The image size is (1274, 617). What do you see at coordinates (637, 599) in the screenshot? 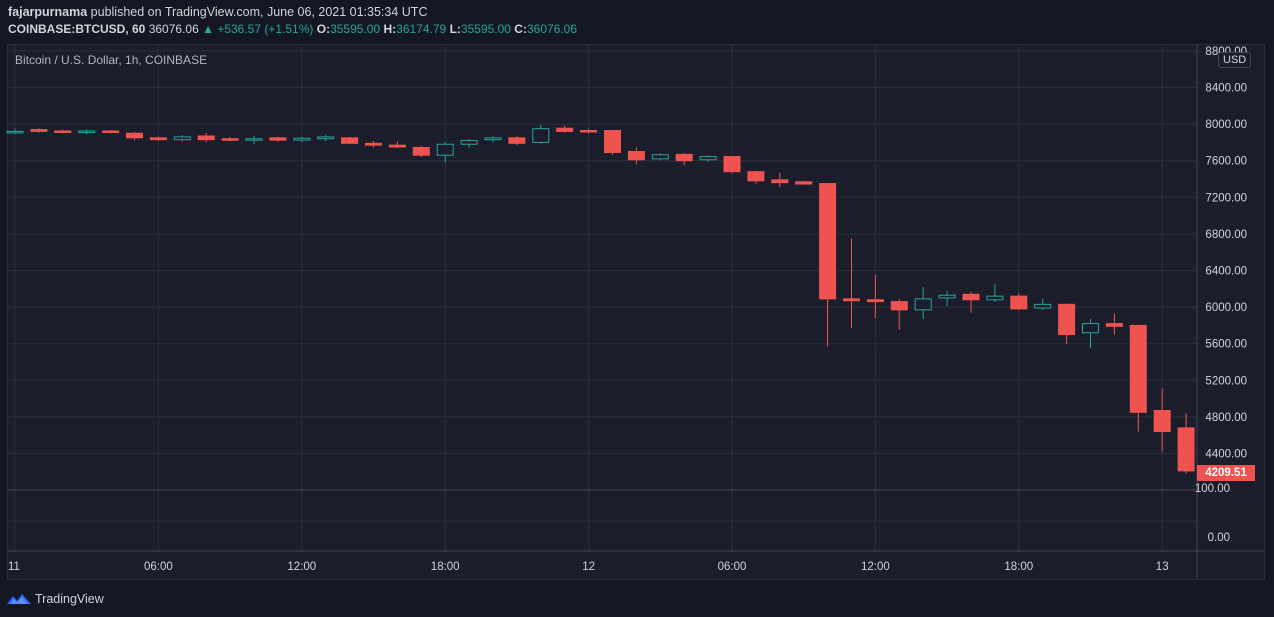
I see `footer-bar` at bounding box center [637, 599].